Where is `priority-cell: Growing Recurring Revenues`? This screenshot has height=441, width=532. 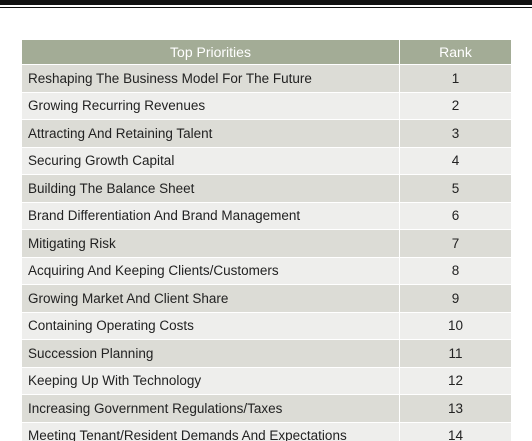
priority-cell: Growing Recurring Revenues is located at coordinates (211, 106).